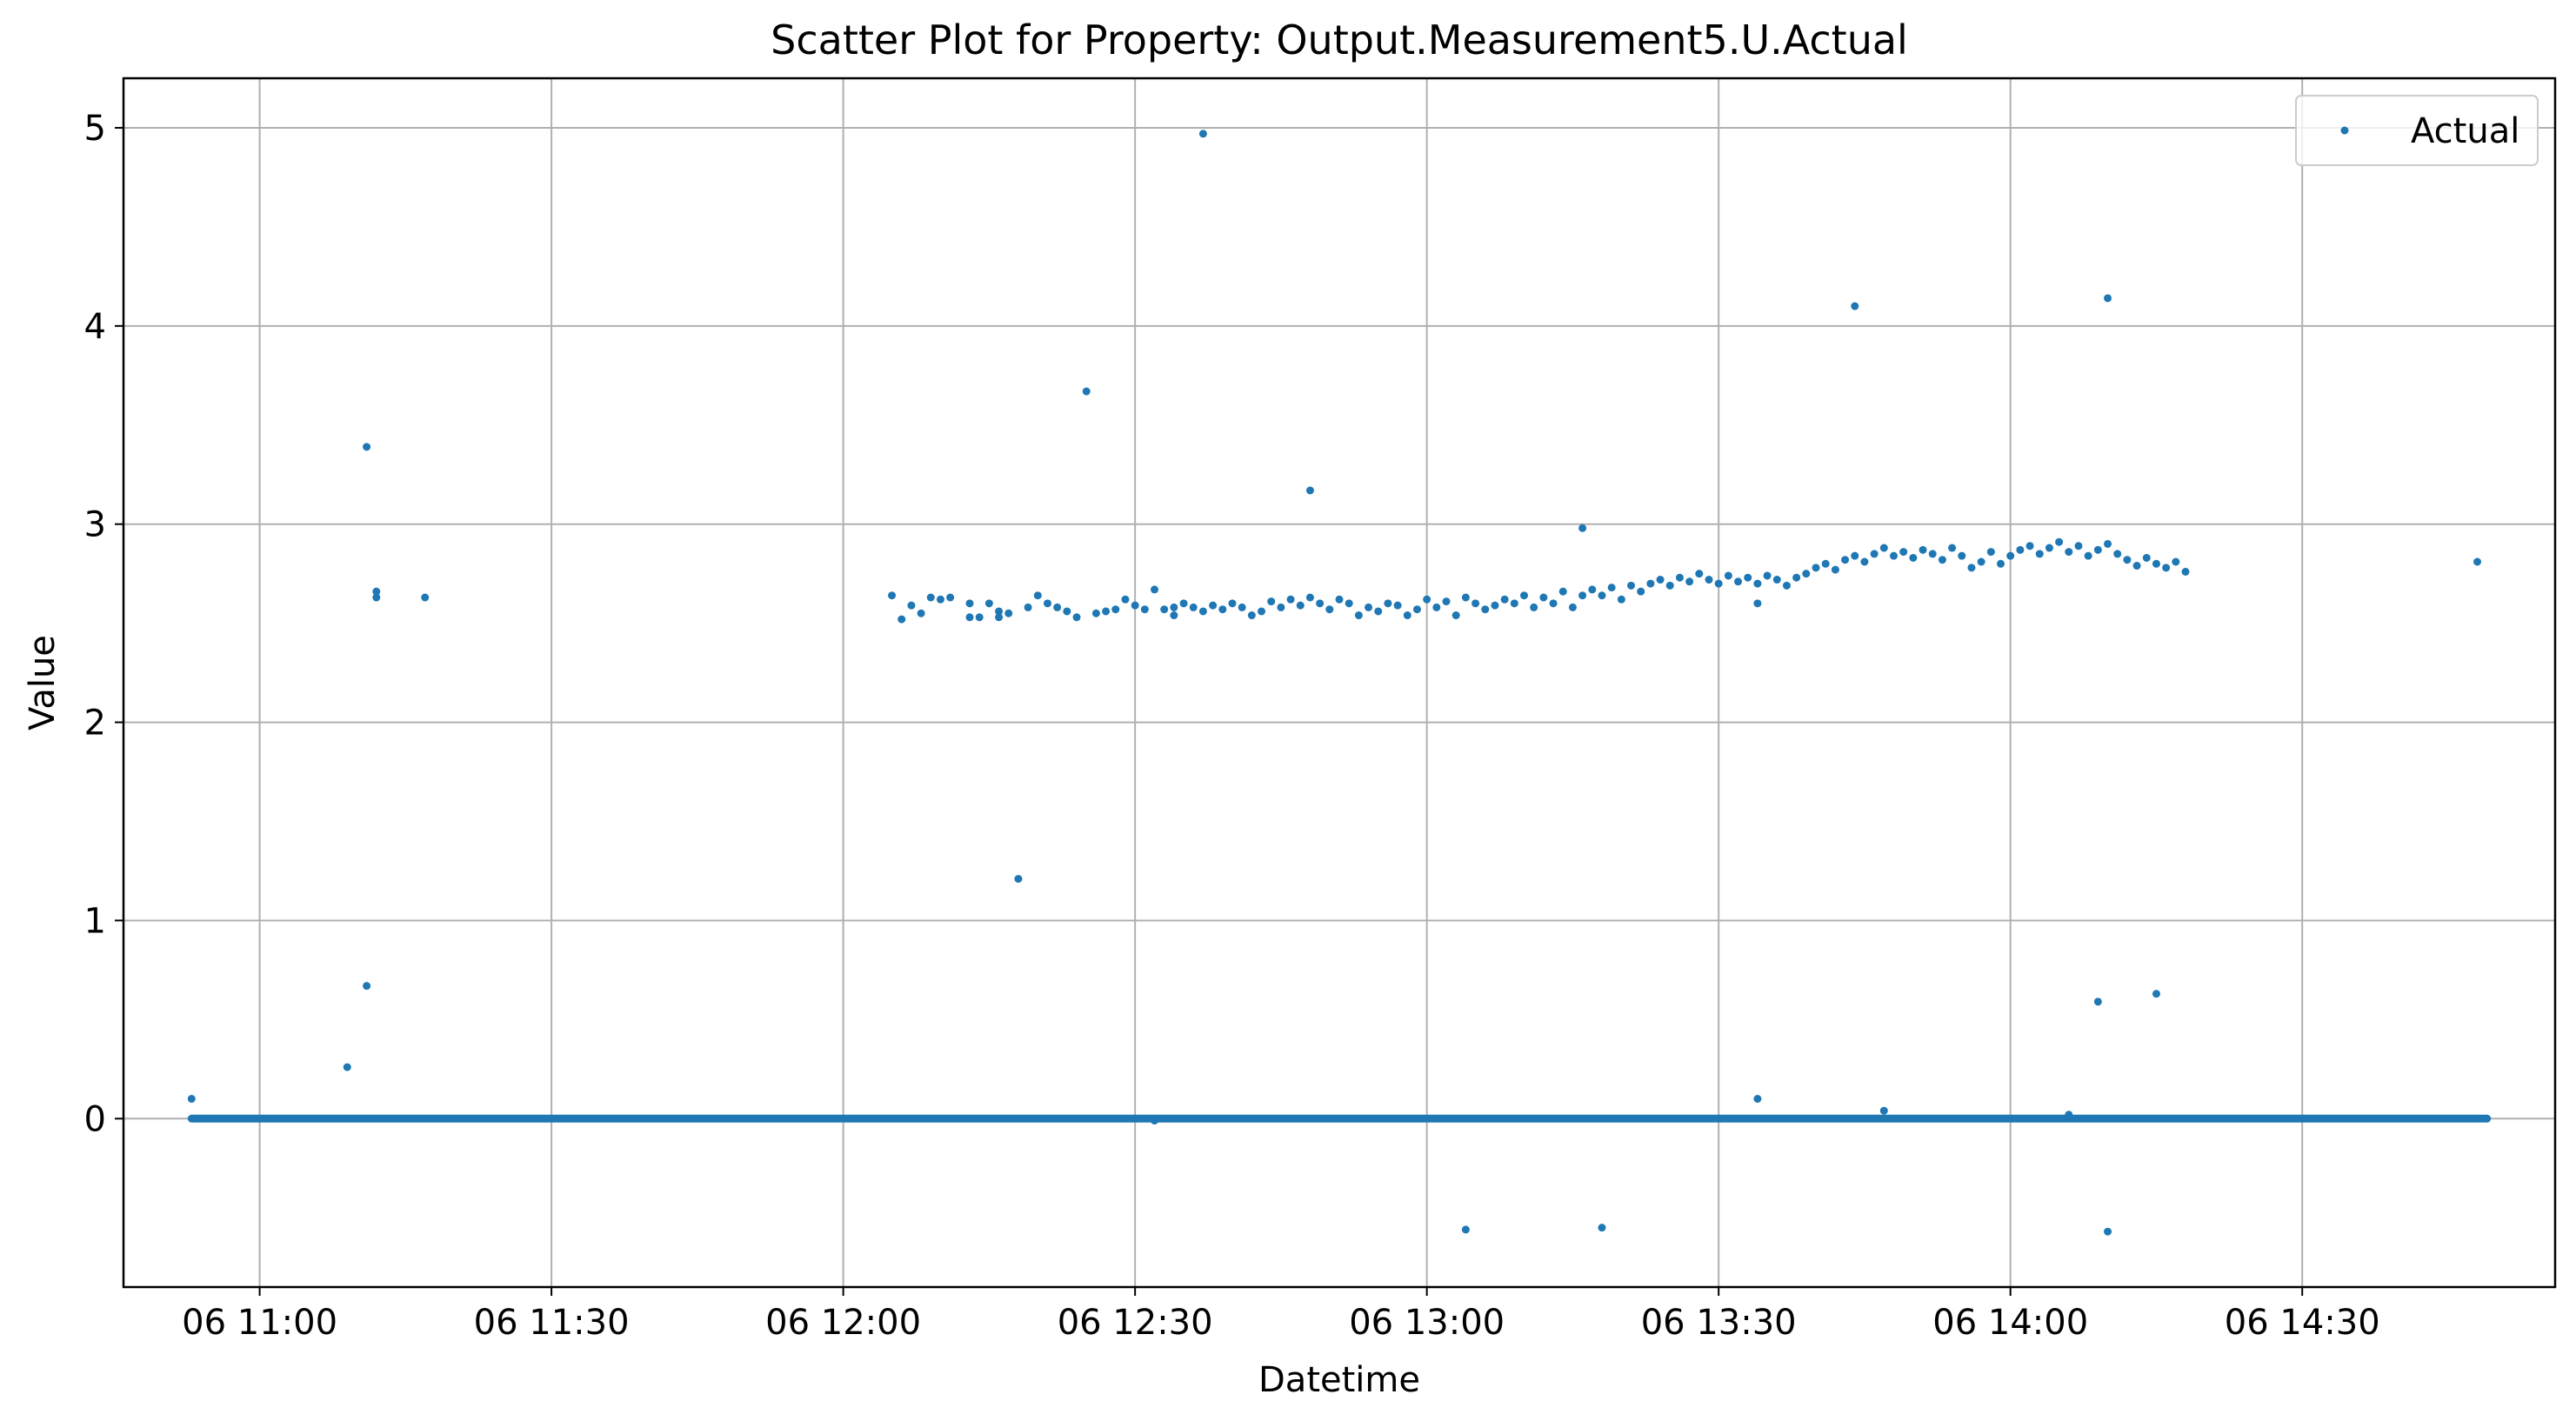 Image resolution: width=2576 pixels, height=1421 pixels. Describe the element at coordinates (95, 1119) in the screenshot. I see `y-tick-label: 0` at that location.